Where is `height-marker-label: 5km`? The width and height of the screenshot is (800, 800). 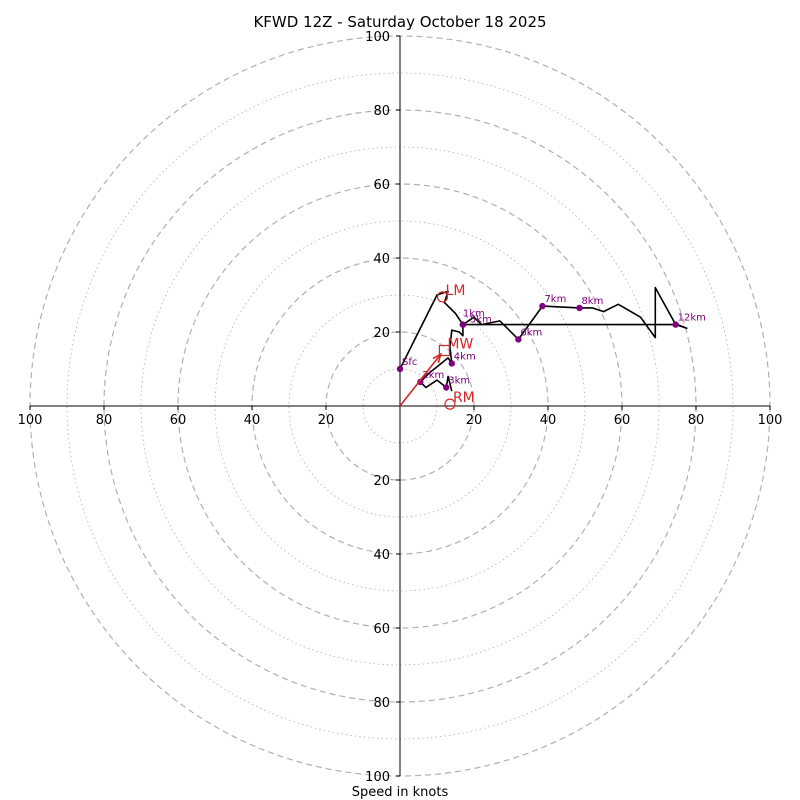 height-marker-label: 5km is located at coordinates (481, 320).